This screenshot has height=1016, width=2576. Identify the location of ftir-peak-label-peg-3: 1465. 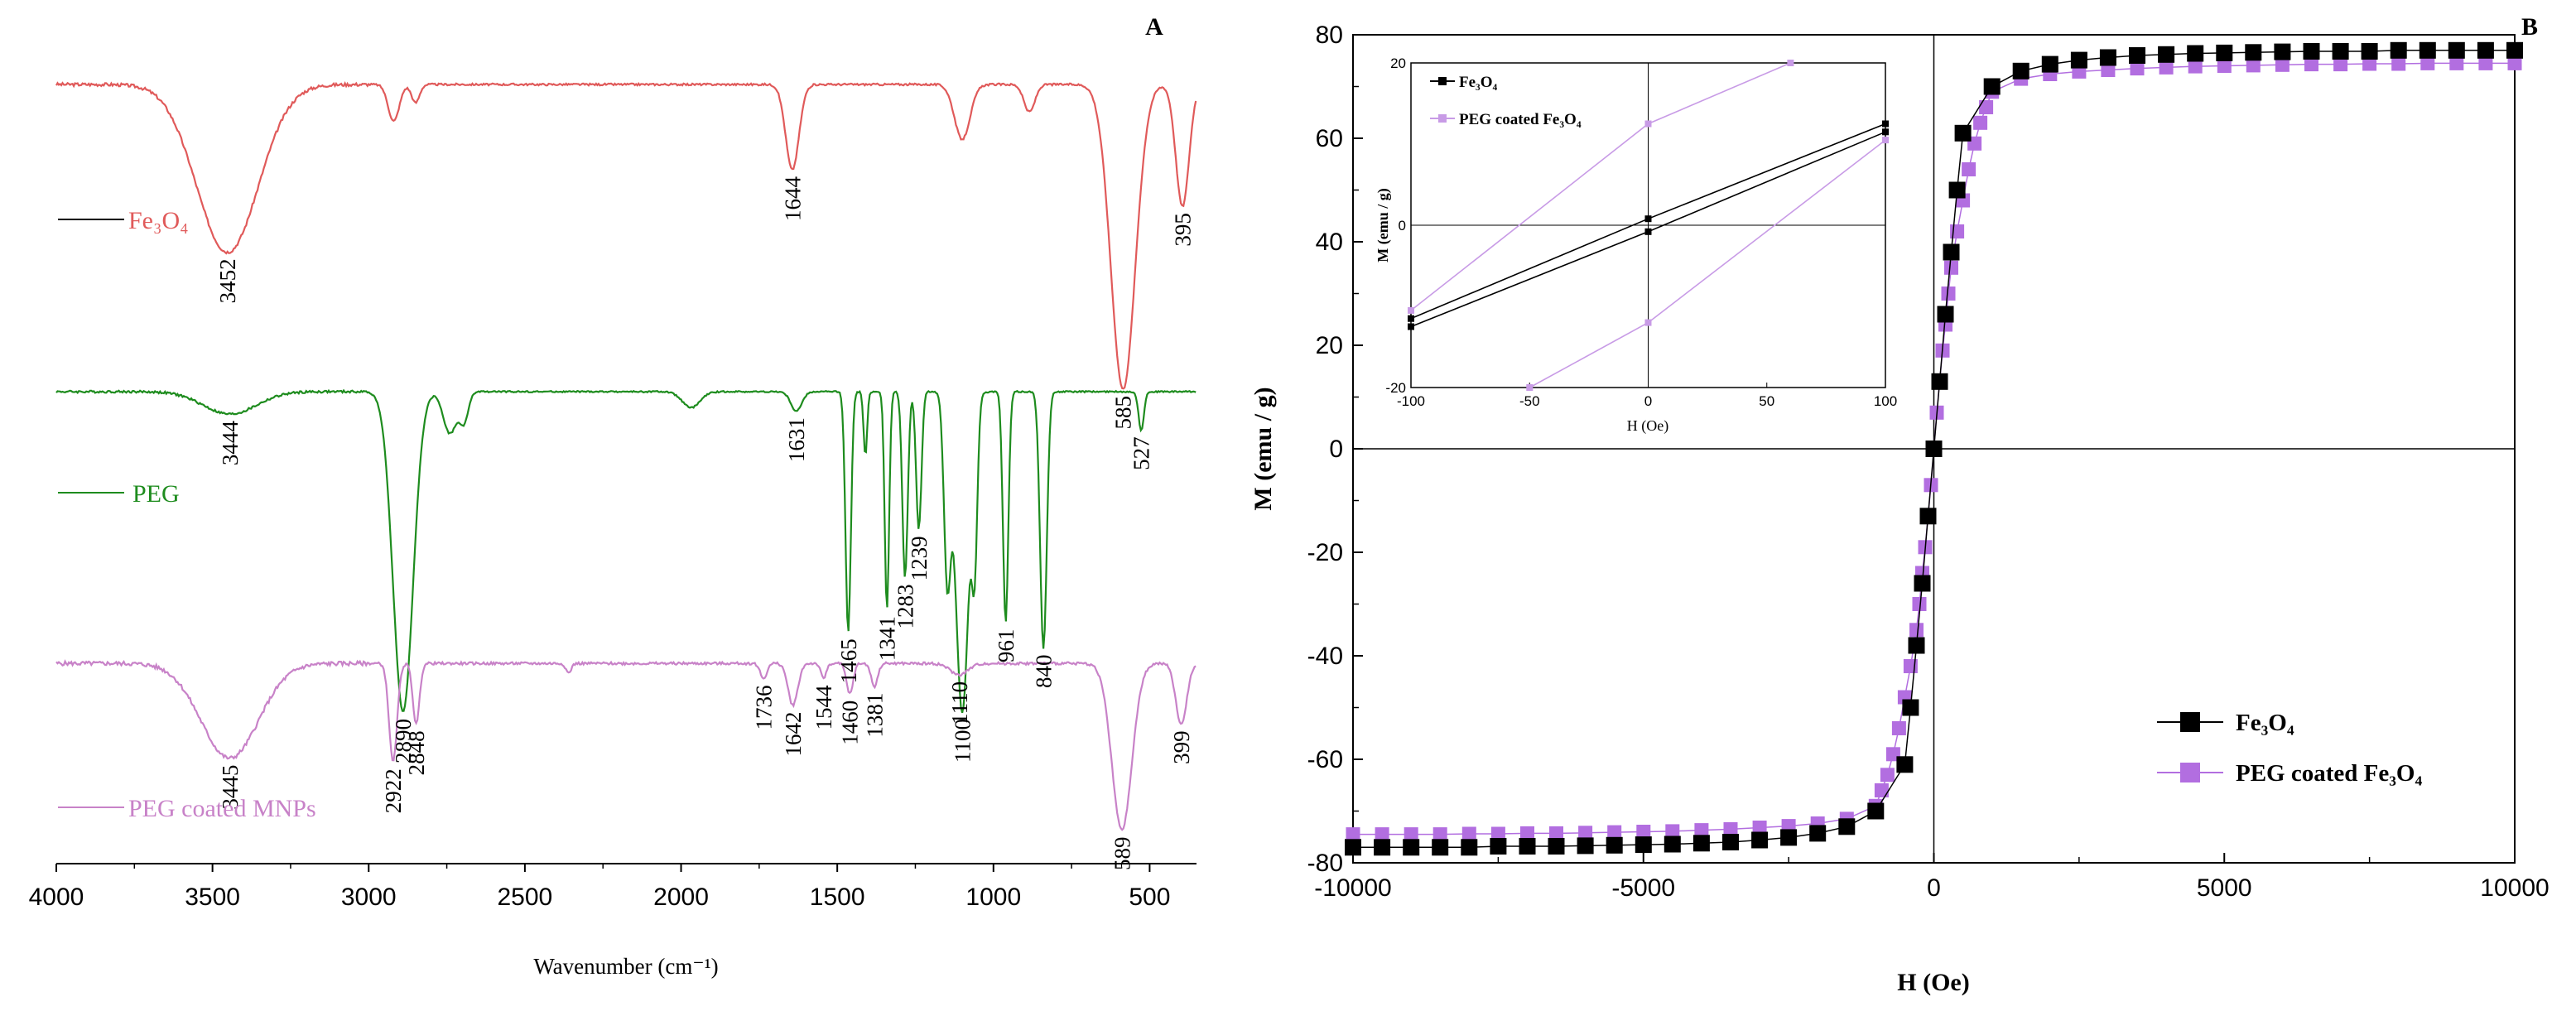
(848, 661).